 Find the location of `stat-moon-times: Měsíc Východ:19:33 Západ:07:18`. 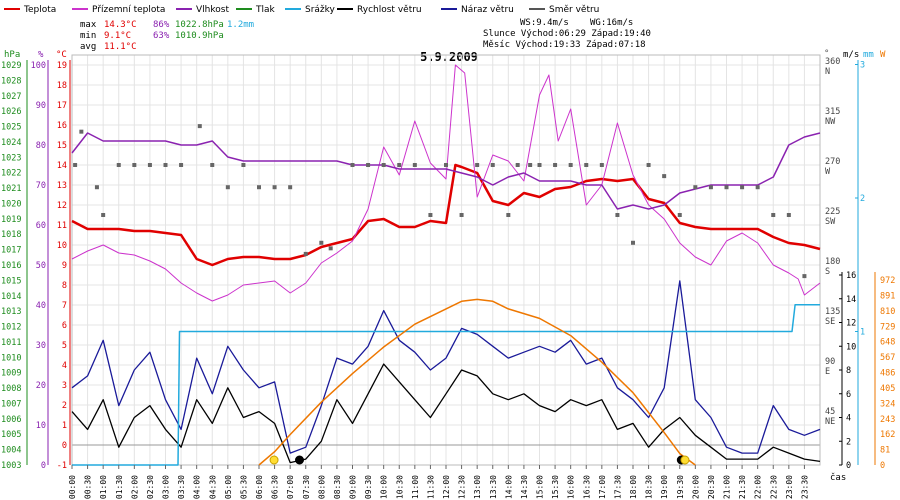

stat-moon-times: Měsíc Východ:19:33 Západ:07:18 is located at coordinates (564, 45).